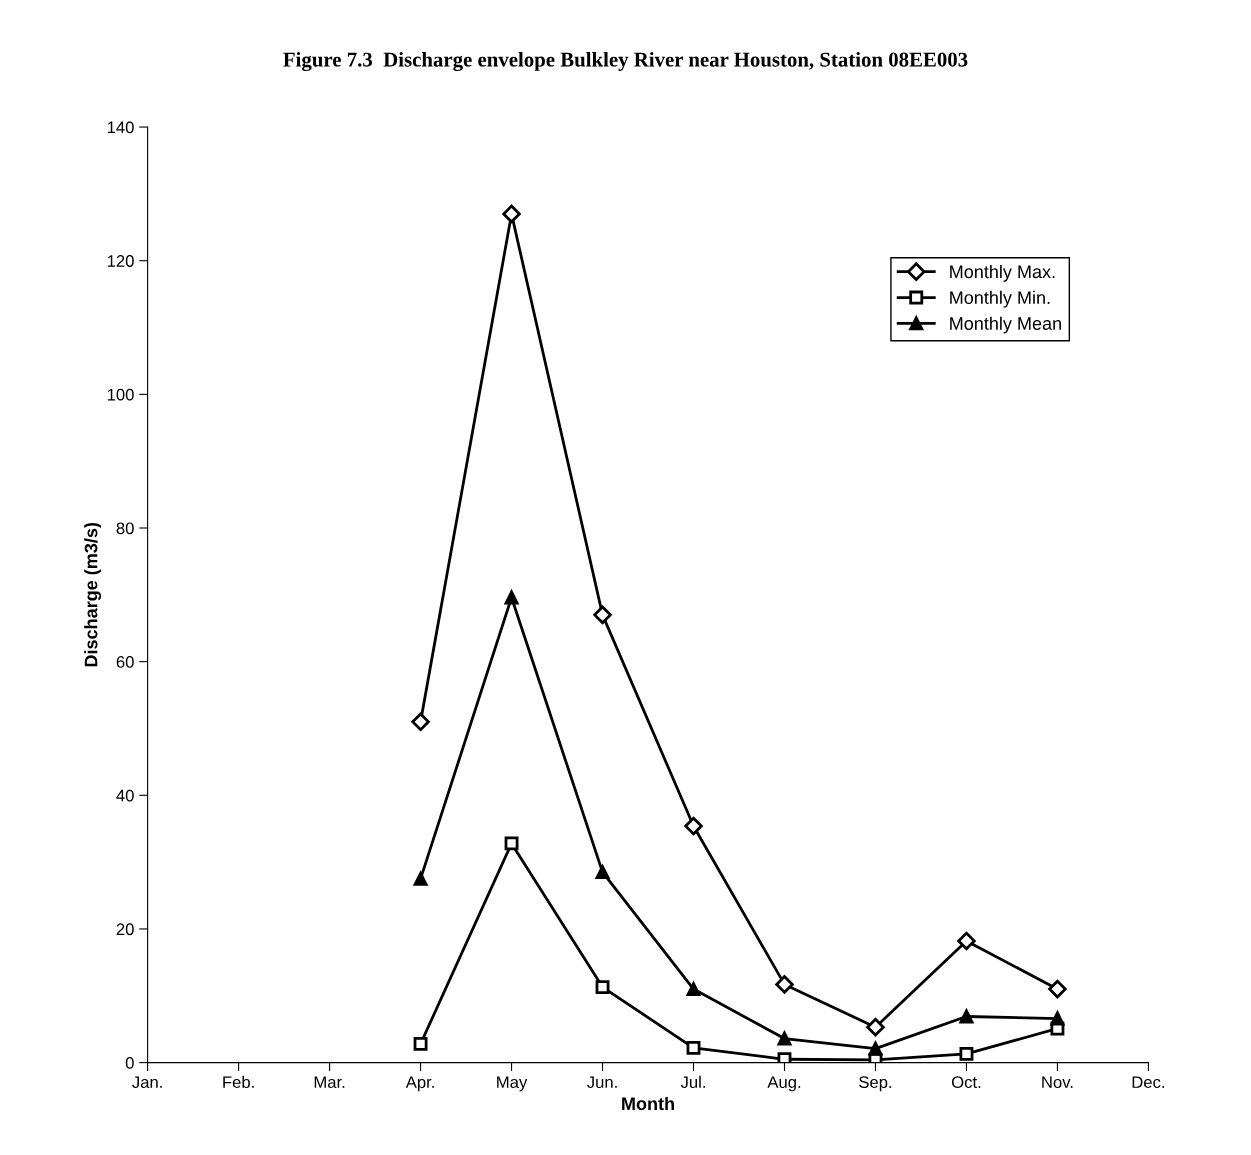 Image resolution: width=1251 pixels, height=1155 pixels. What do you see at coordinates (125, 795) in the screenshot?
I see `y-tick-label: 40` at bounding box center [125, 795].